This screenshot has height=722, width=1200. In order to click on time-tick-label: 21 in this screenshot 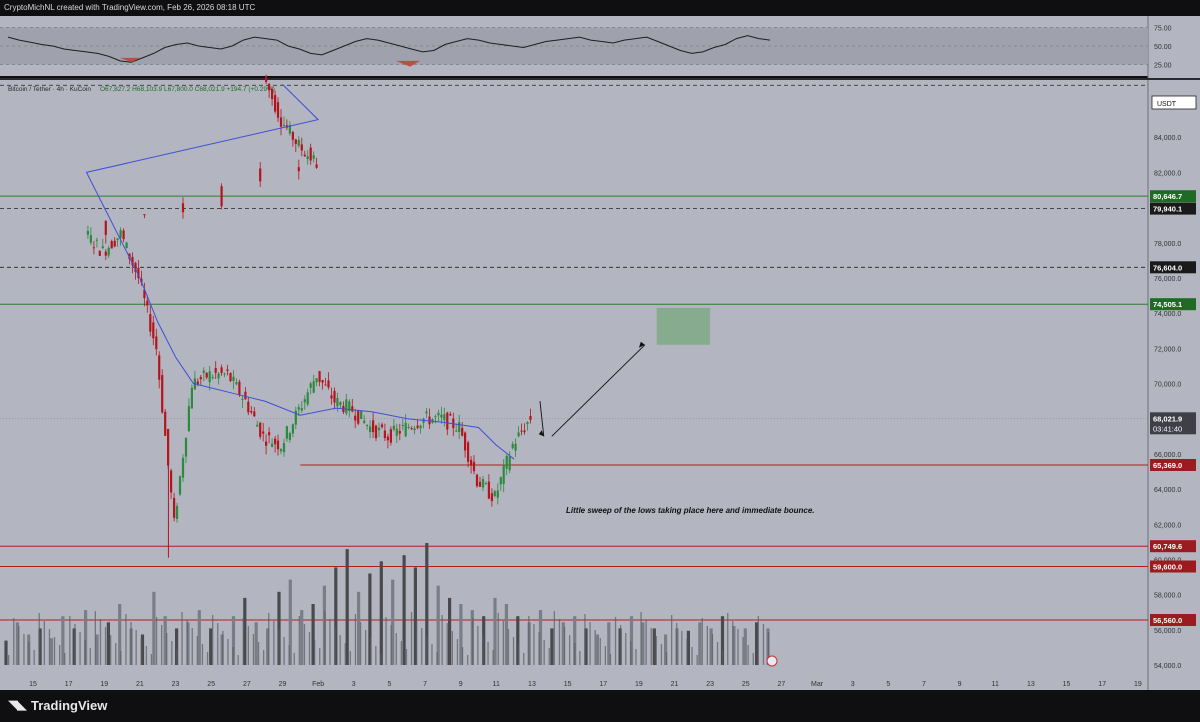, I will do `click(140, 684)`.